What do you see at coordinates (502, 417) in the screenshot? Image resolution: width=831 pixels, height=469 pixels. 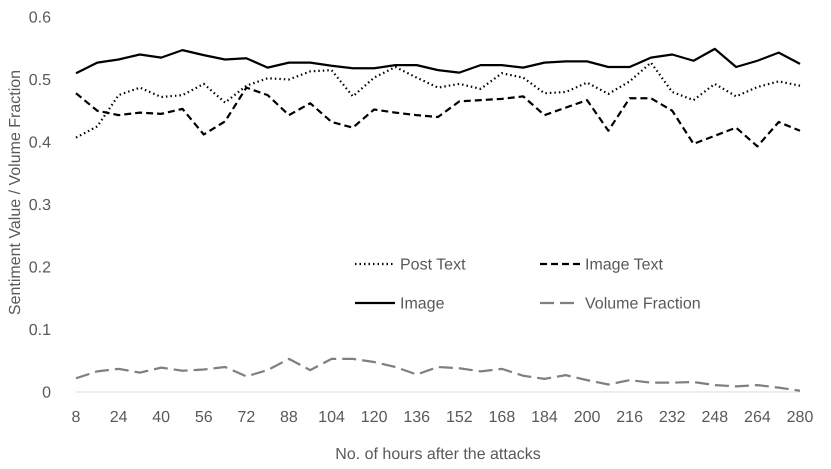 I see `x-tick-label: 168` at bounding box center [502, 417].